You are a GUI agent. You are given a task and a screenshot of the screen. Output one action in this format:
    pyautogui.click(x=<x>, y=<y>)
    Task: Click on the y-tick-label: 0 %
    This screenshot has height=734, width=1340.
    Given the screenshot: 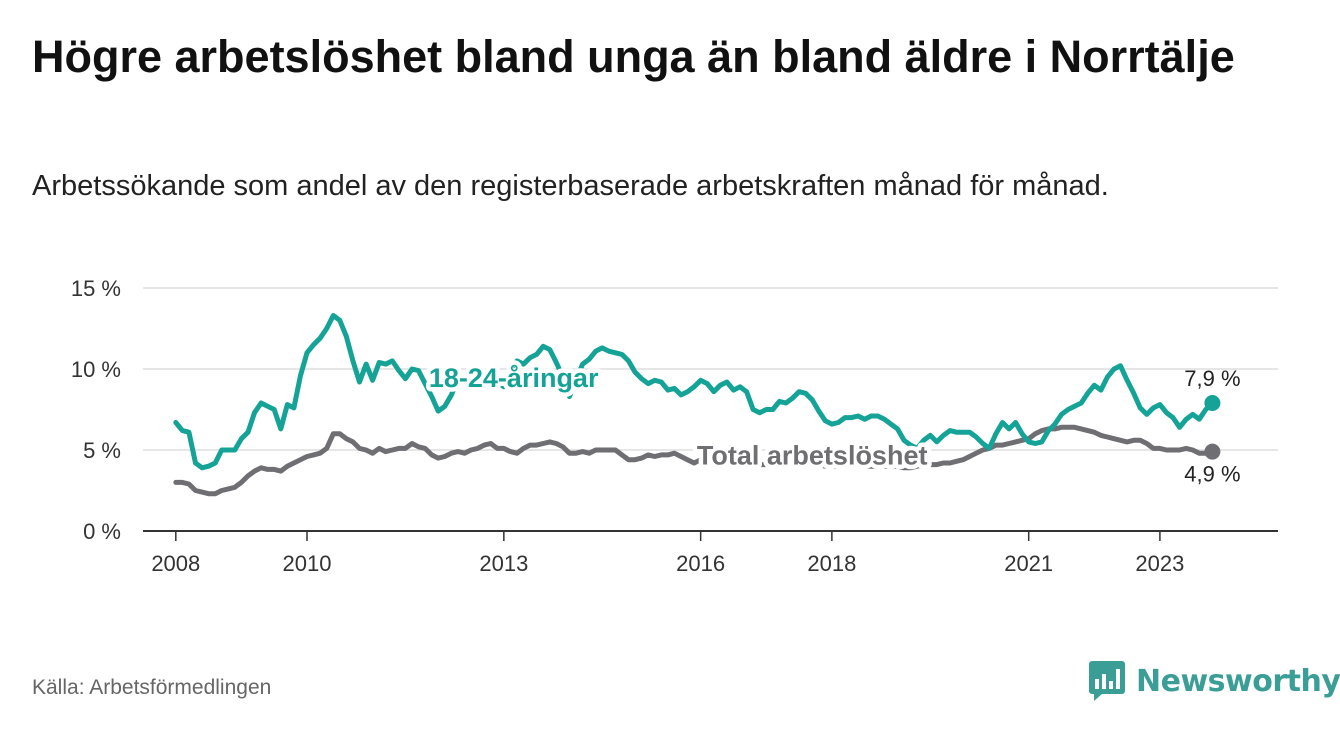 What is the action you would take?
    pyautogui.click(x=102, y=531)
    